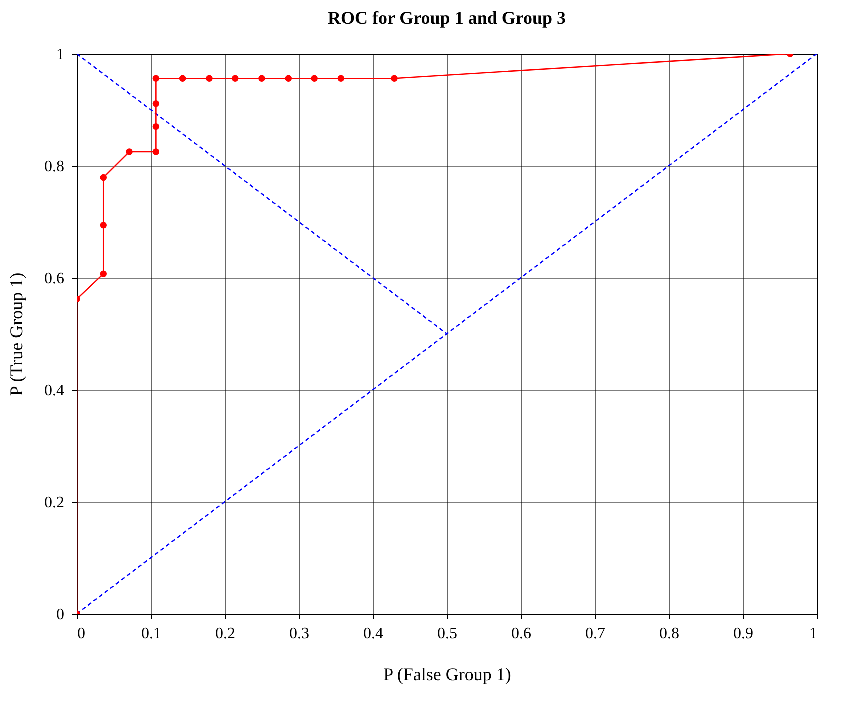 The width and height of the screenshot is (860, 716). What do you see at coordinates (54, 391) in the screenshot?
I see `y-tick-label: 0.4` at bounding box center [54, 391].